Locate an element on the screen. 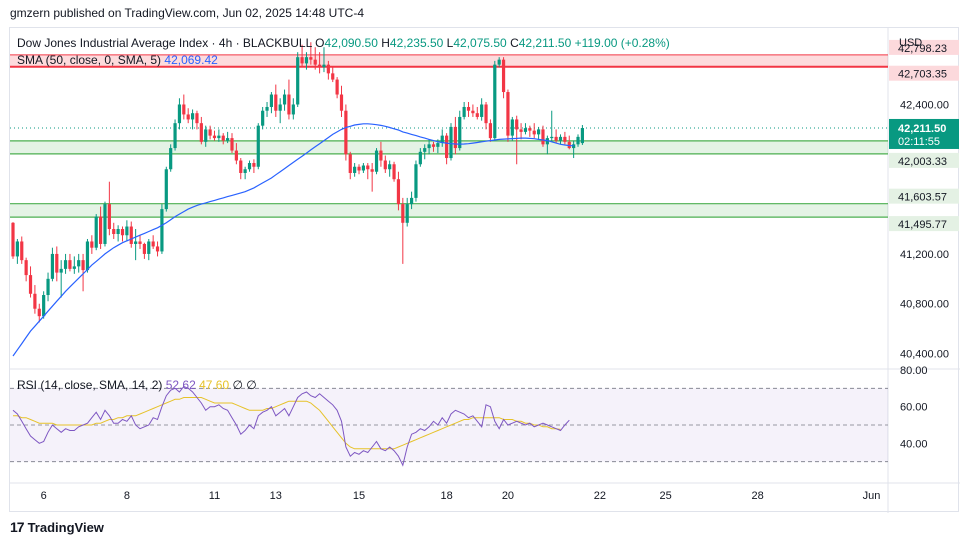  zone-price-label: 42,798.23 is located at coordinates (922, 49).